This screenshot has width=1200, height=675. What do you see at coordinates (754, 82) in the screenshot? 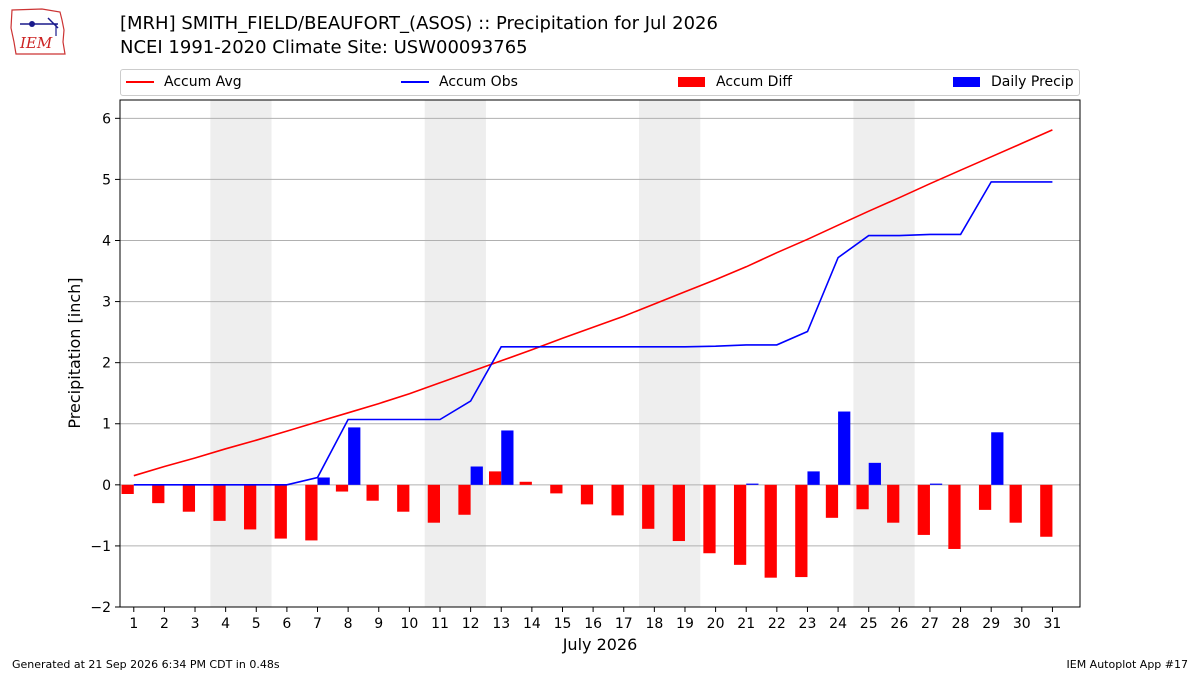
I see `legend-label-accum-diff: Accum Diff` at bounding box center [754, 82].